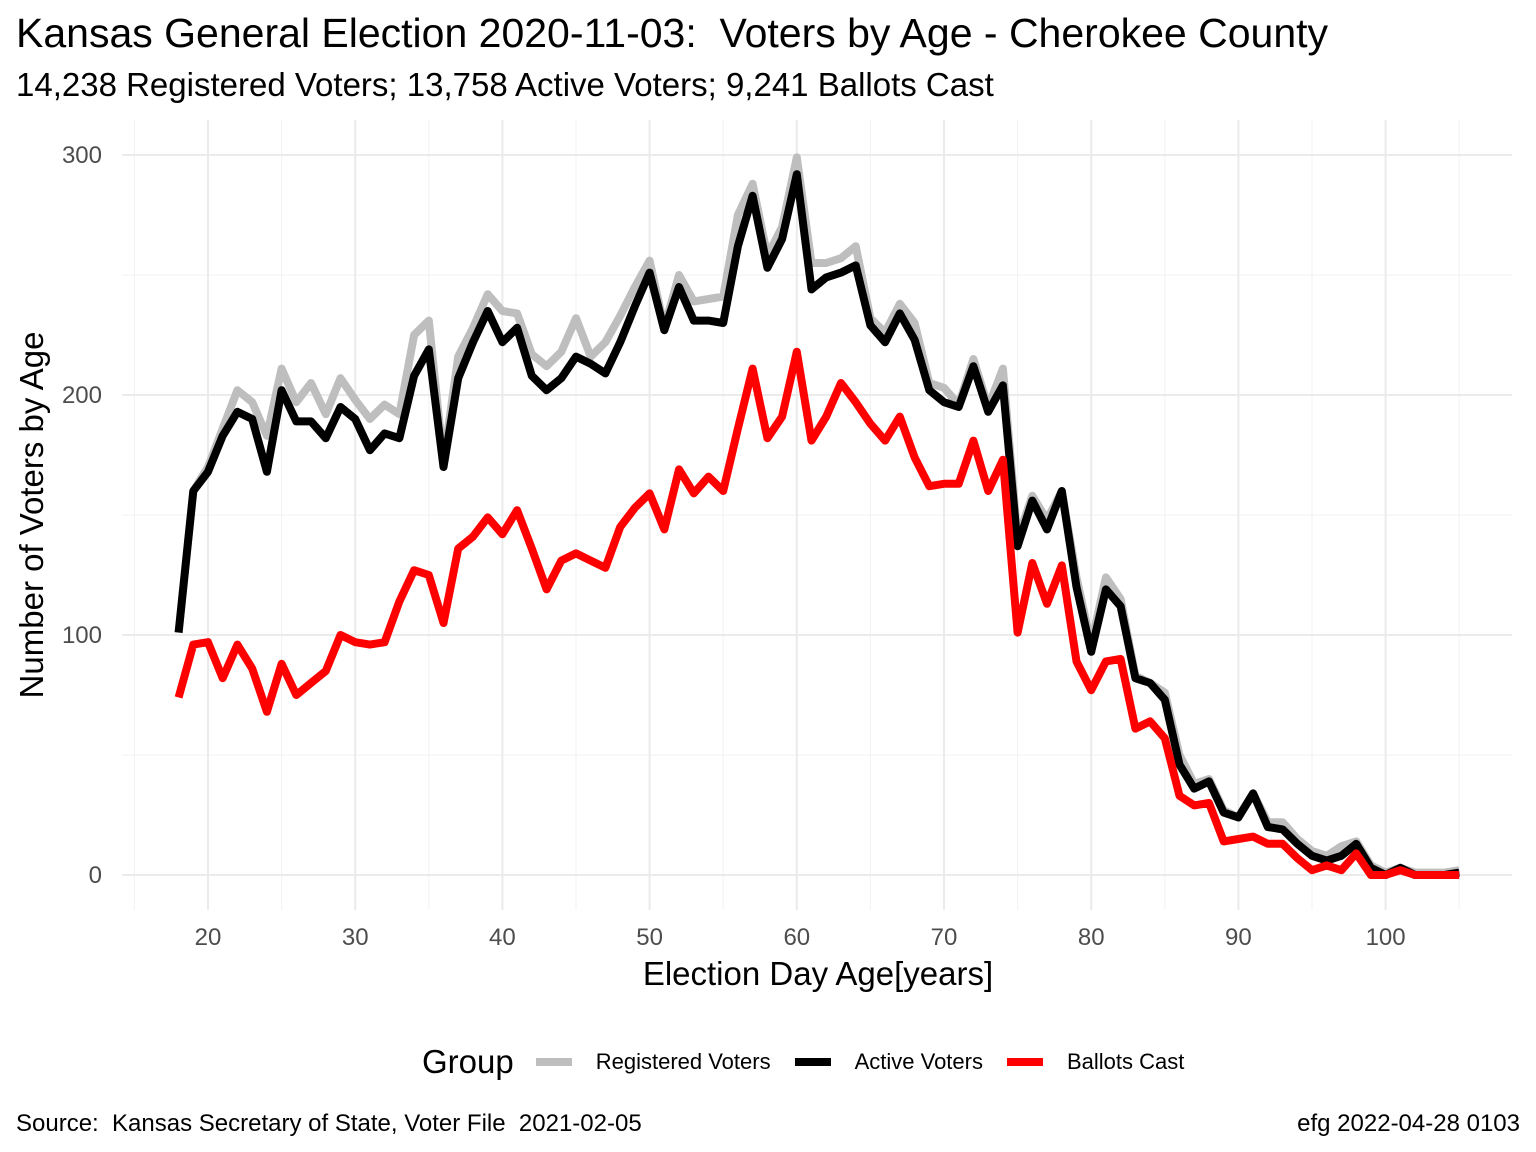 Image resolution: width=1536 pixels, height=1152 pixels. I want to click on legend-item-ballots: Ballots Cast, so click(1095, 1062).